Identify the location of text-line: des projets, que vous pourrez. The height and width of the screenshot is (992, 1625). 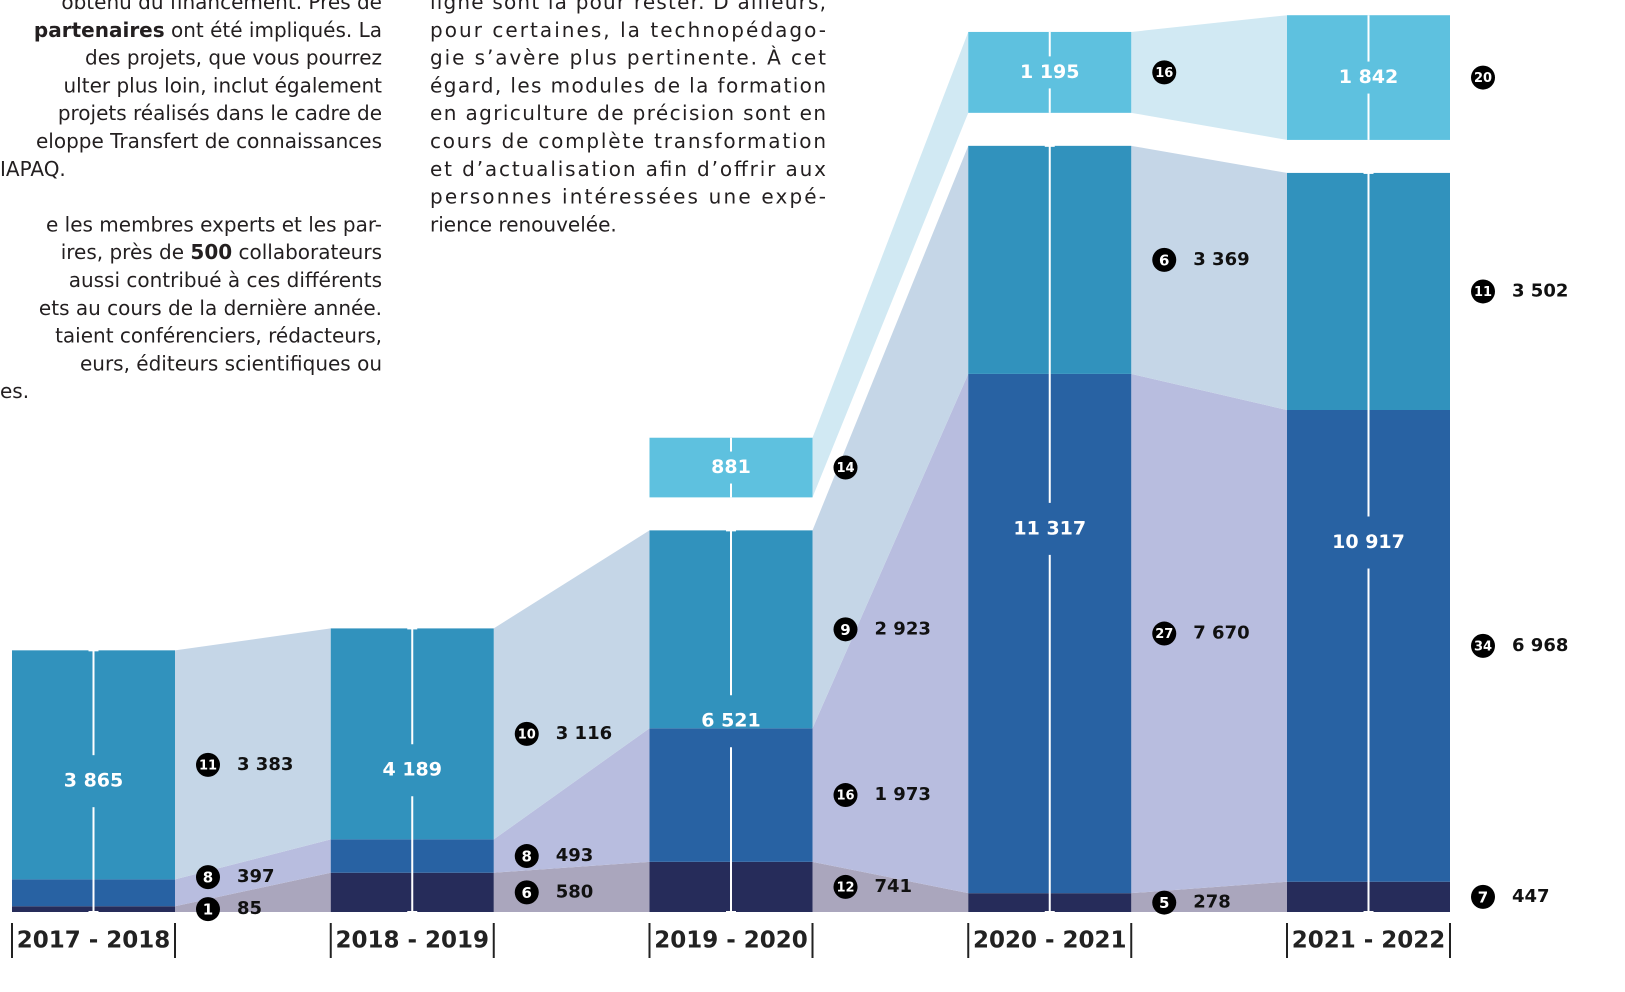
(233, 57).